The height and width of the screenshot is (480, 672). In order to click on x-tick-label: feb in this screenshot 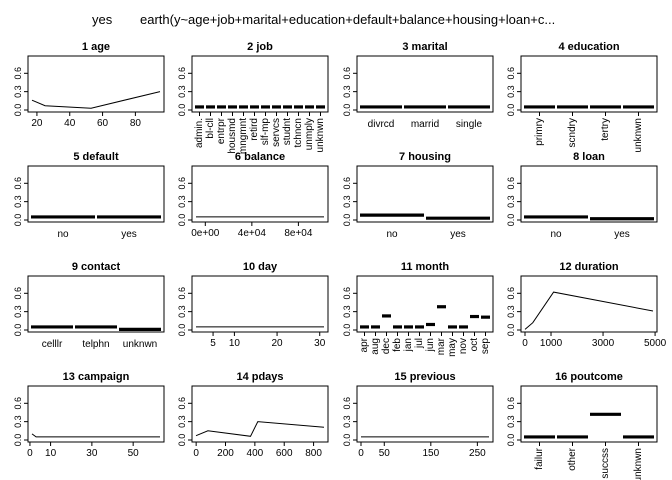, I will do `click(397, 345)`.